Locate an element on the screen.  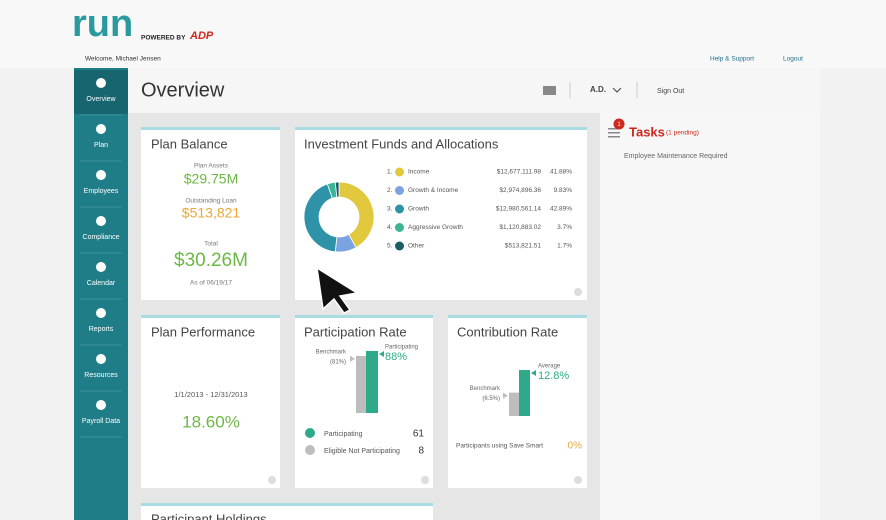
value: $513,821 is located at coordinates (211, 213).